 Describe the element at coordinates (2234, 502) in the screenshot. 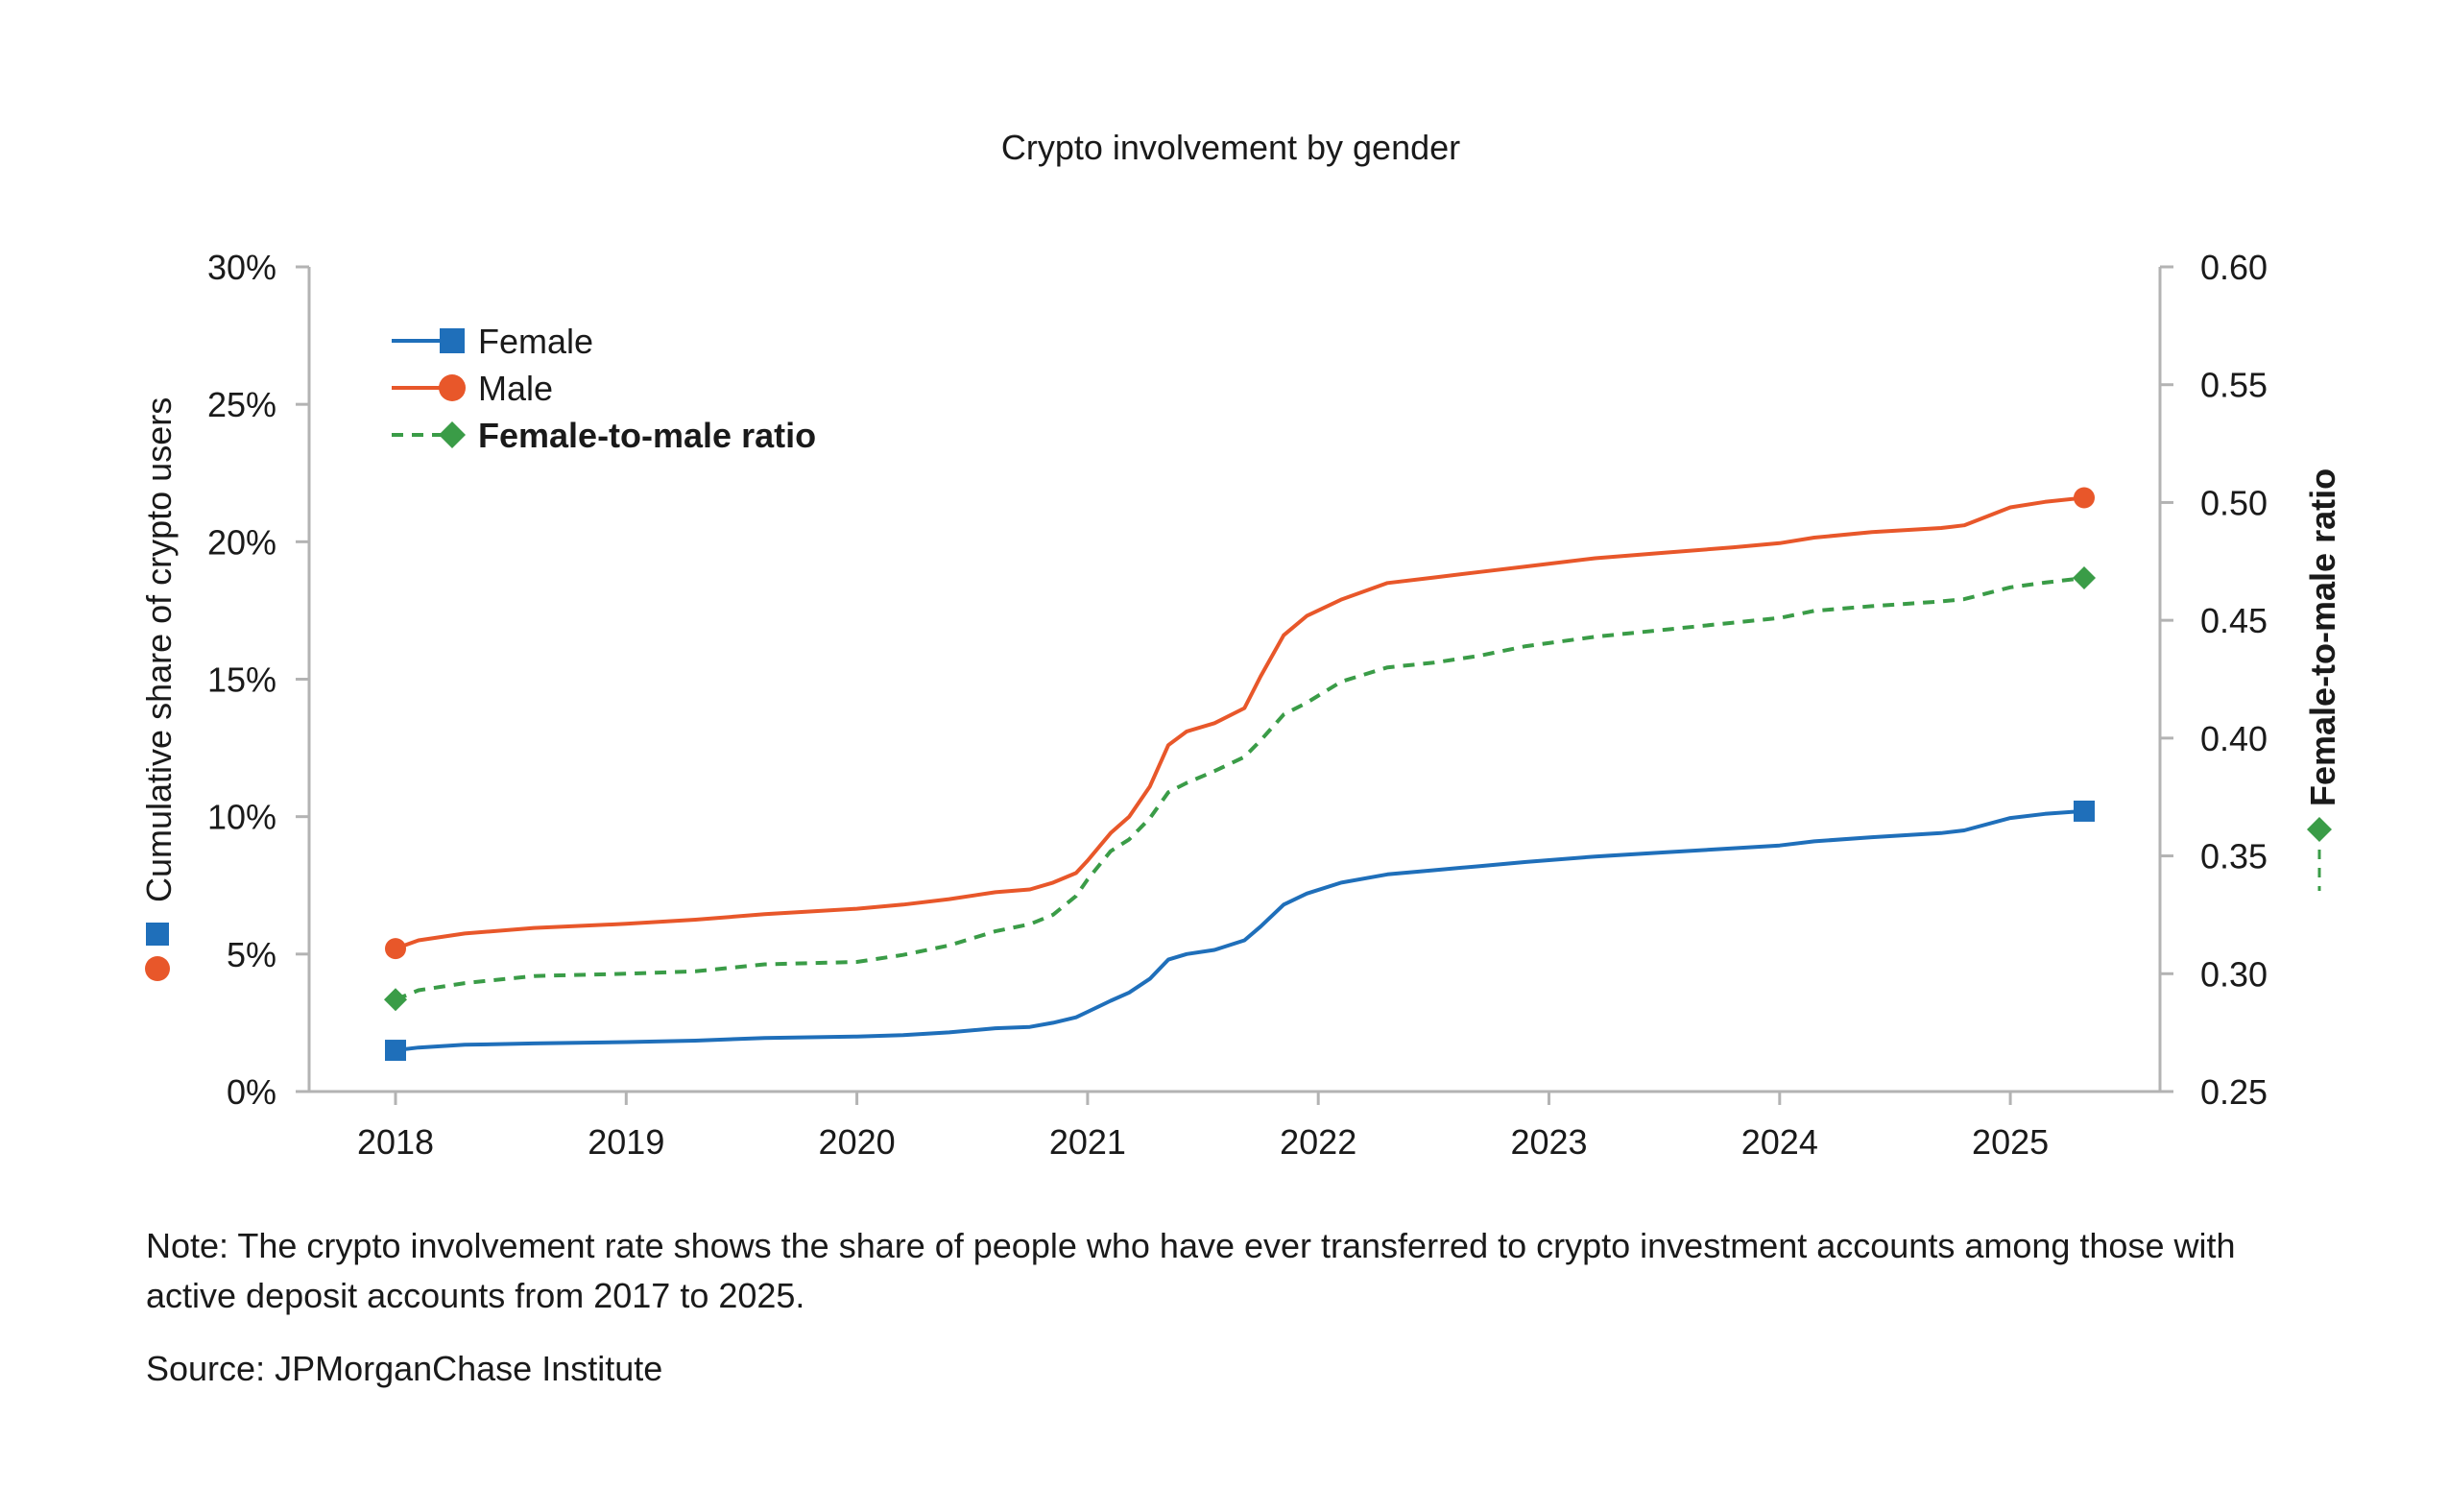

I see `right-tick-label: 0.50` at that location.